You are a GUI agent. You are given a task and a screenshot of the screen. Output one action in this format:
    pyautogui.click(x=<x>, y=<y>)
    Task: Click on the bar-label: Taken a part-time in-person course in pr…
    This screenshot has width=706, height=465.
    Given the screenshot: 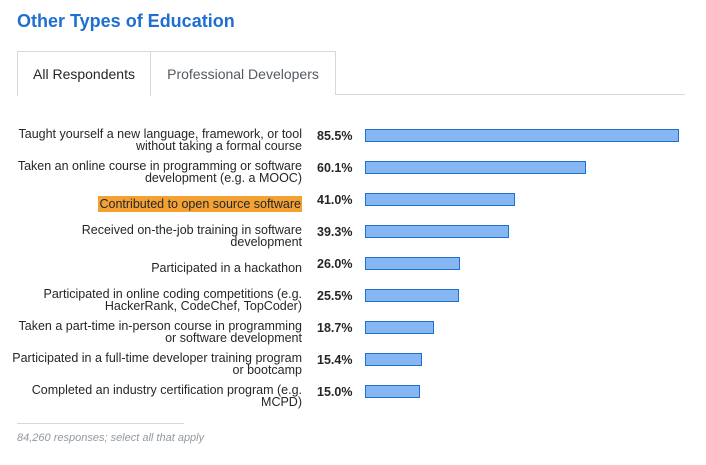 What is the action you would take?
    pyautogui.click(x=160, y=332)
    